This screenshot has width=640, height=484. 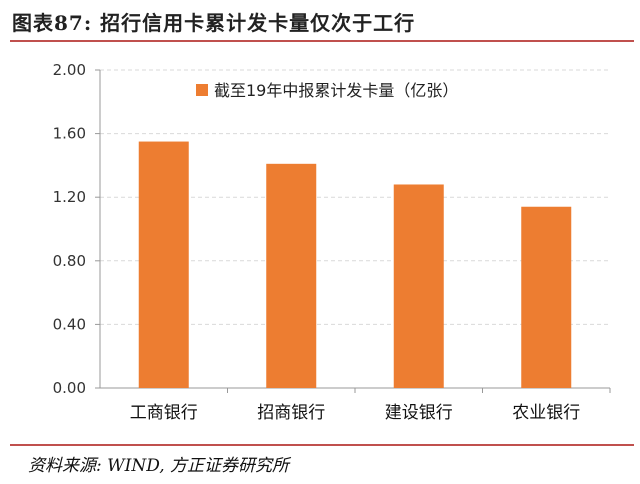 I want to click on x-tick-label: 招商银行, so click(x=291, y=413).